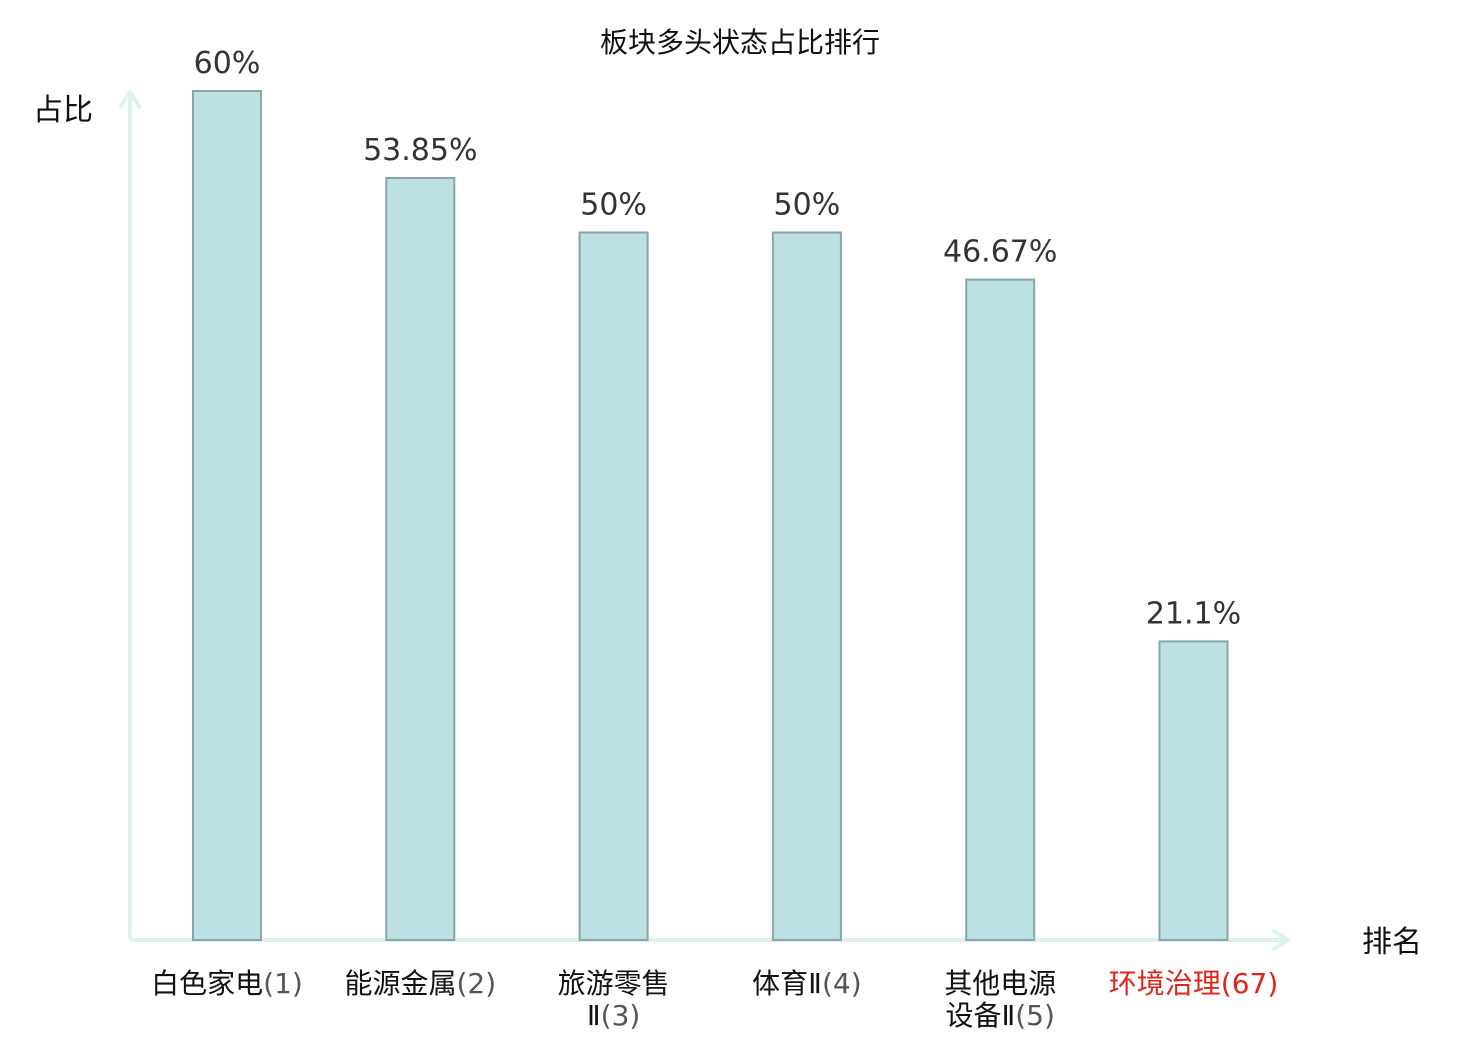 The height and width of the screenshot is (1040, 1480). I want to click on category-label-2: 能源金属(2), so click(420, 983).